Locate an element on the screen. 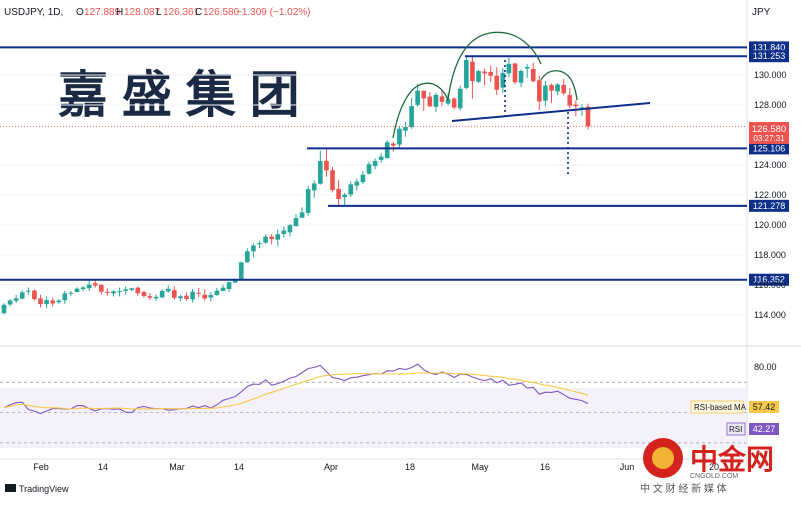  open-label: O is located at coordinates (80, 12).